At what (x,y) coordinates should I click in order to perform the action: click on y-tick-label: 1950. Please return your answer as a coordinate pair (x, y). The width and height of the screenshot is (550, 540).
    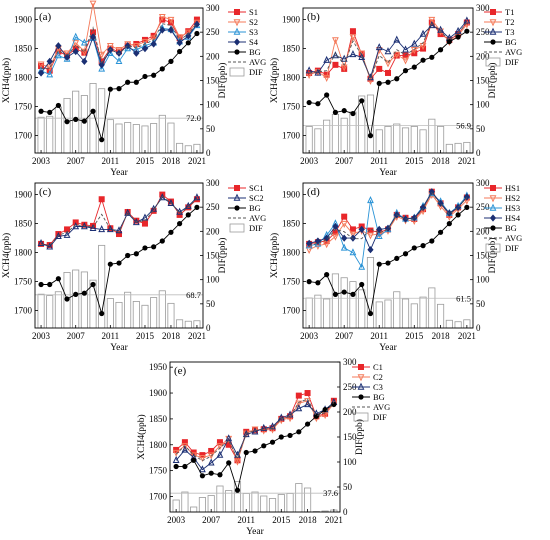
    Looking at the image, I should click on (158, 367).